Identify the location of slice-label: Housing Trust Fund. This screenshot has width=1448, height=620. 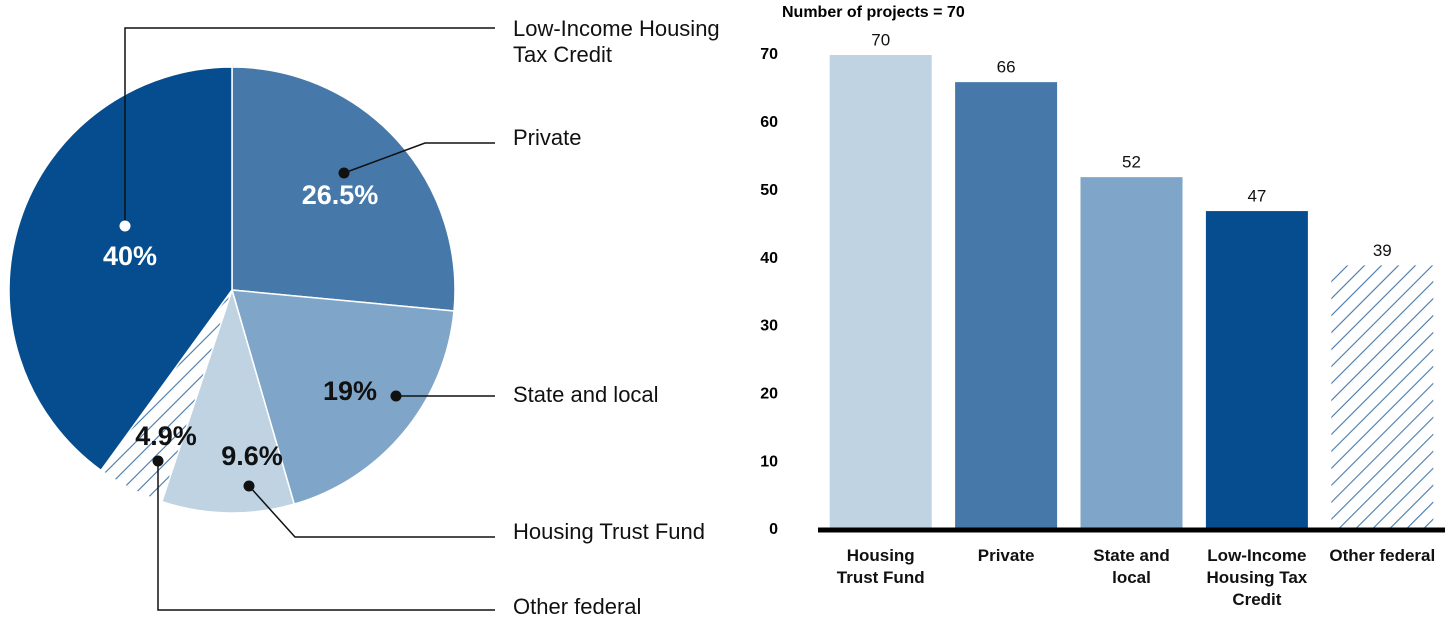
(609, 531).